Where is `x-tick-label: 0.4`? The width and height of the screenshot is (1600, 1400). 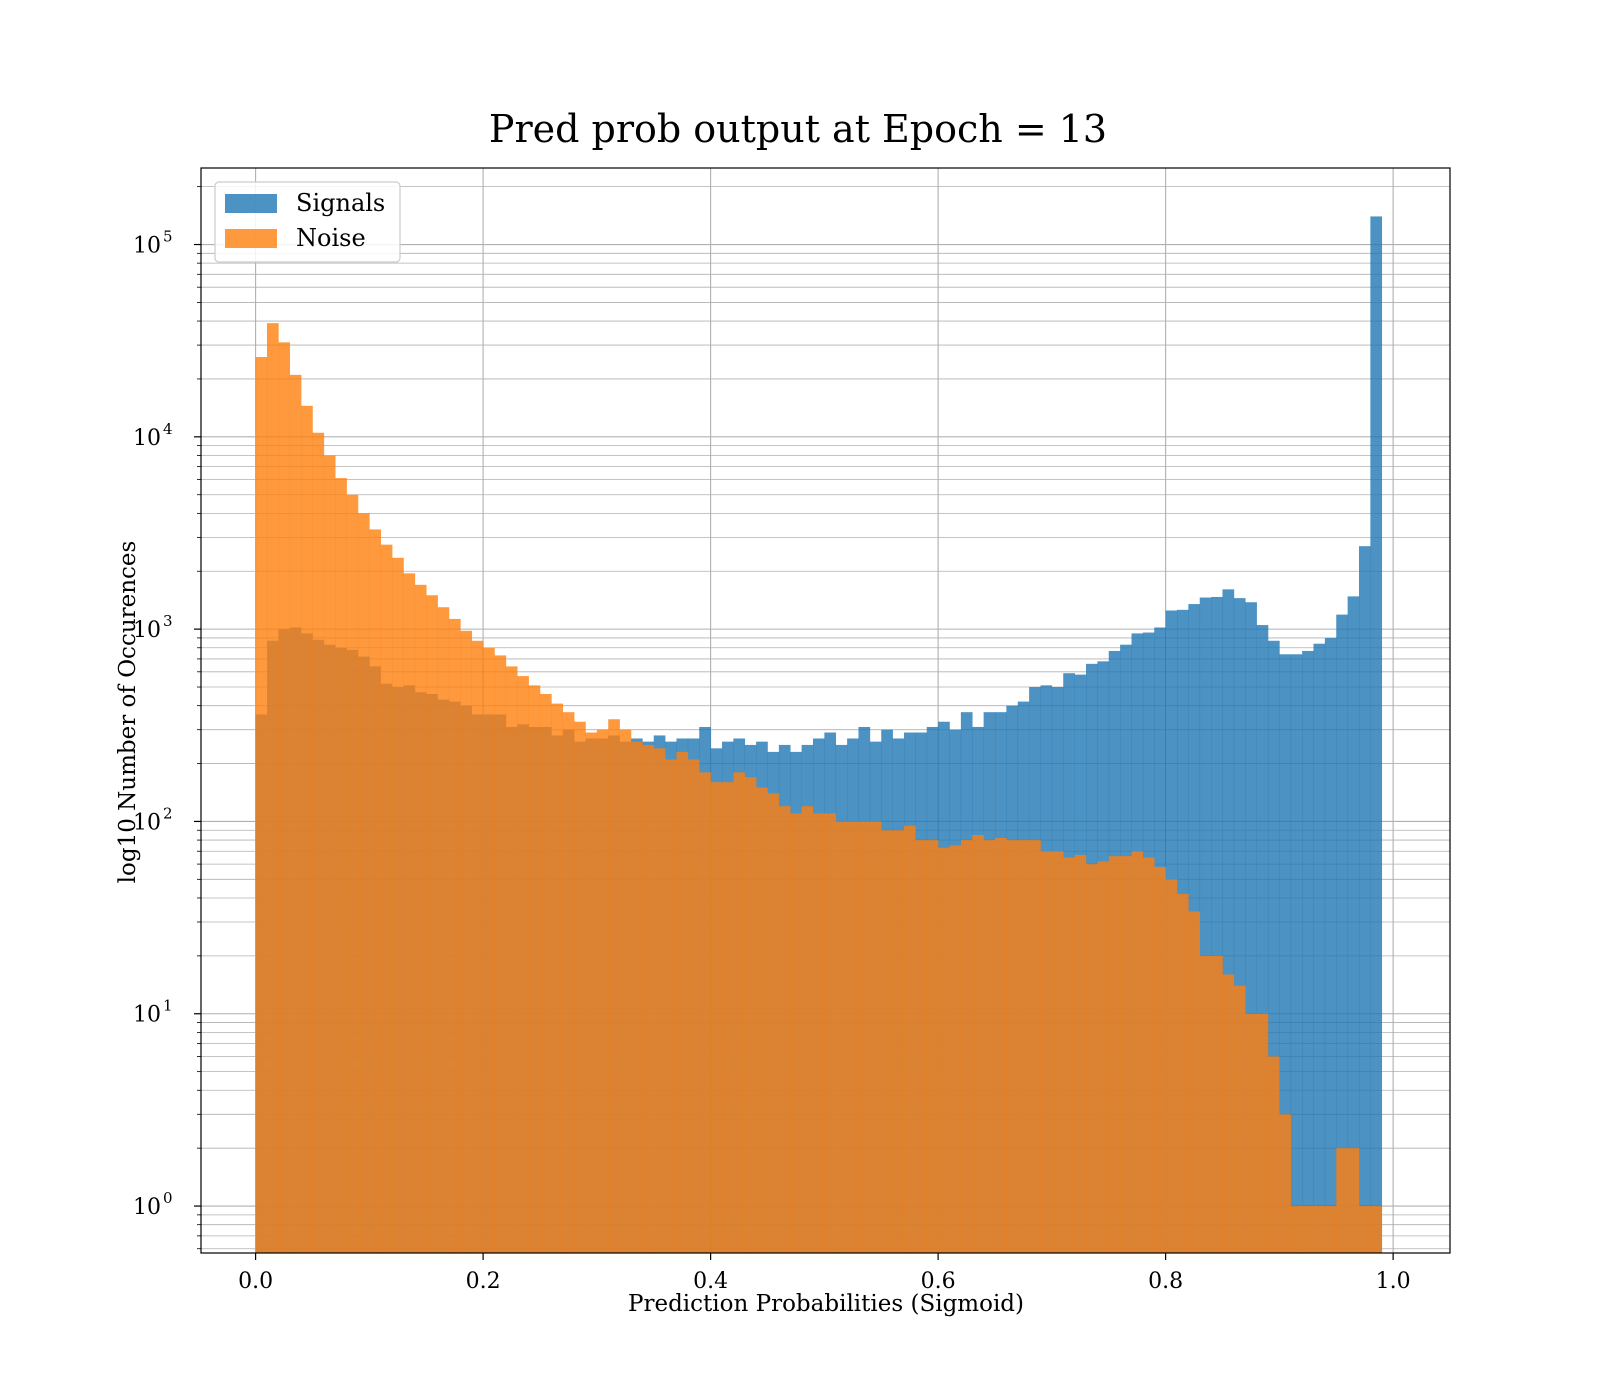 x-tick-label: 0.4 is located at coordinates (710, 1281).